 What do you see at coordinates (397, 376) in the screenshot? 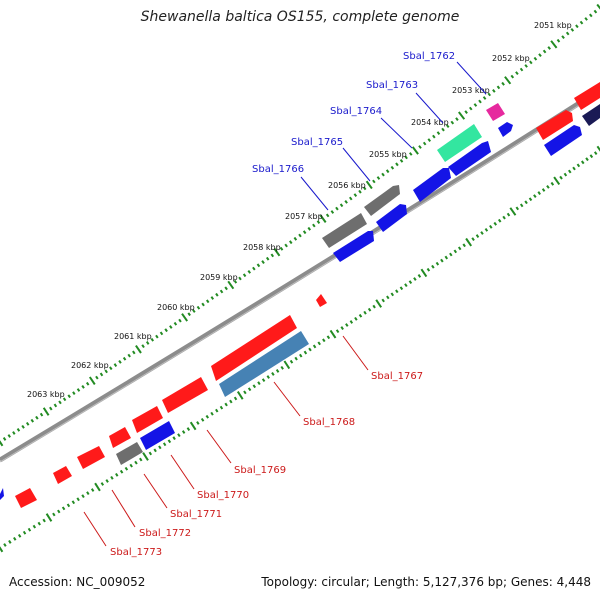
I see `gene-label: Sbal_1767` at bounding box center [397, 376].